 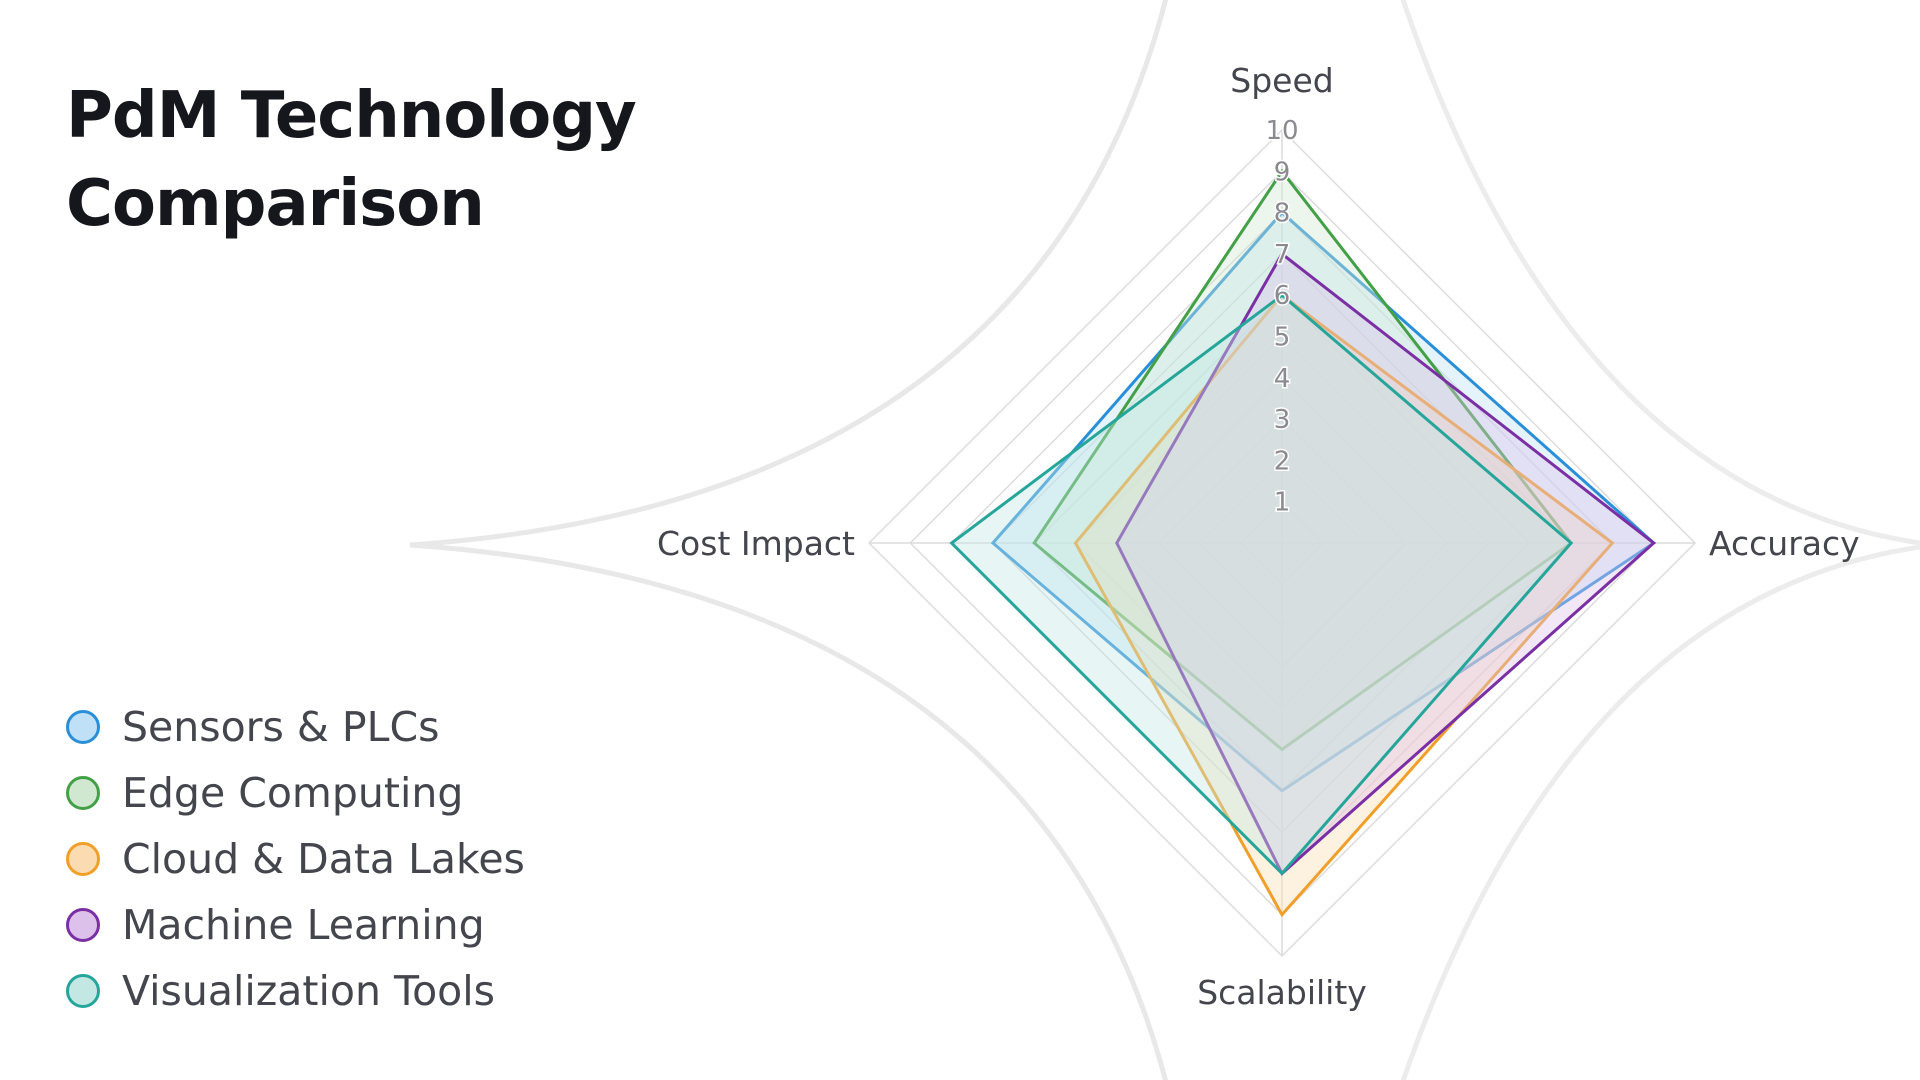 What do you see at coordinates (309, 991) in the screenshot?
I see `legend-label: Visualization Tools` at bounding box center [309, 991].